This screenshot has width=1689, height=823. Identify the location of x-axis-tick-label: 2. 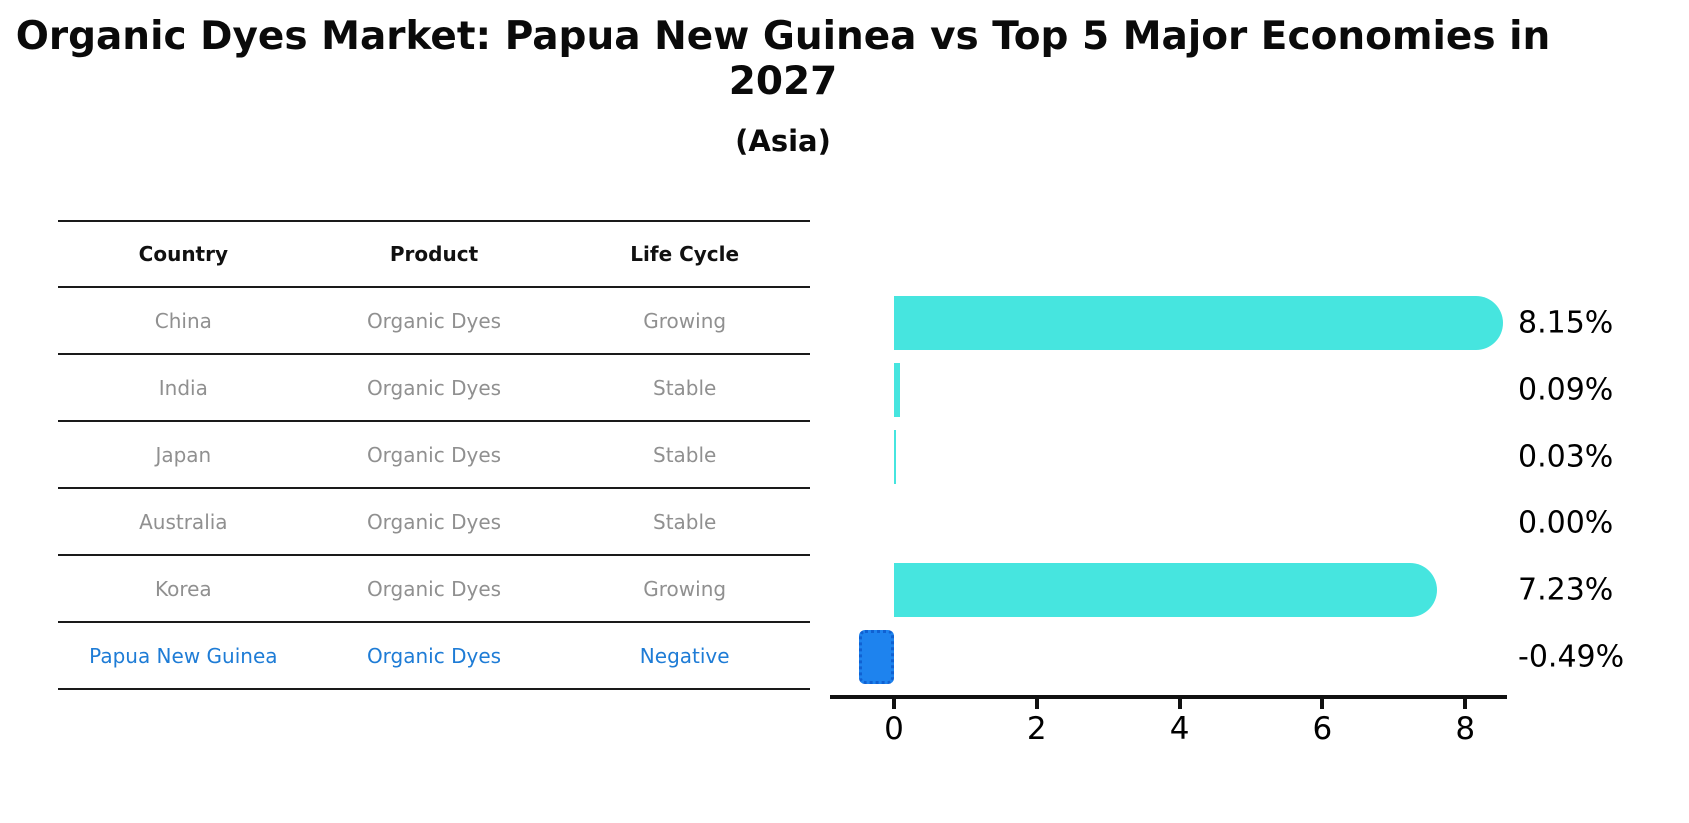
(1036, 729).